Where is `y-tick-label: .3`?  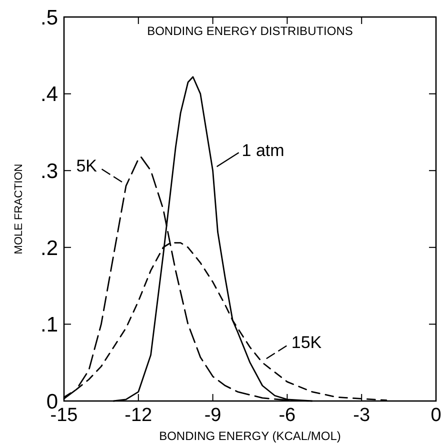 y-tick-label: .3 is located at coordinates (49, 171).